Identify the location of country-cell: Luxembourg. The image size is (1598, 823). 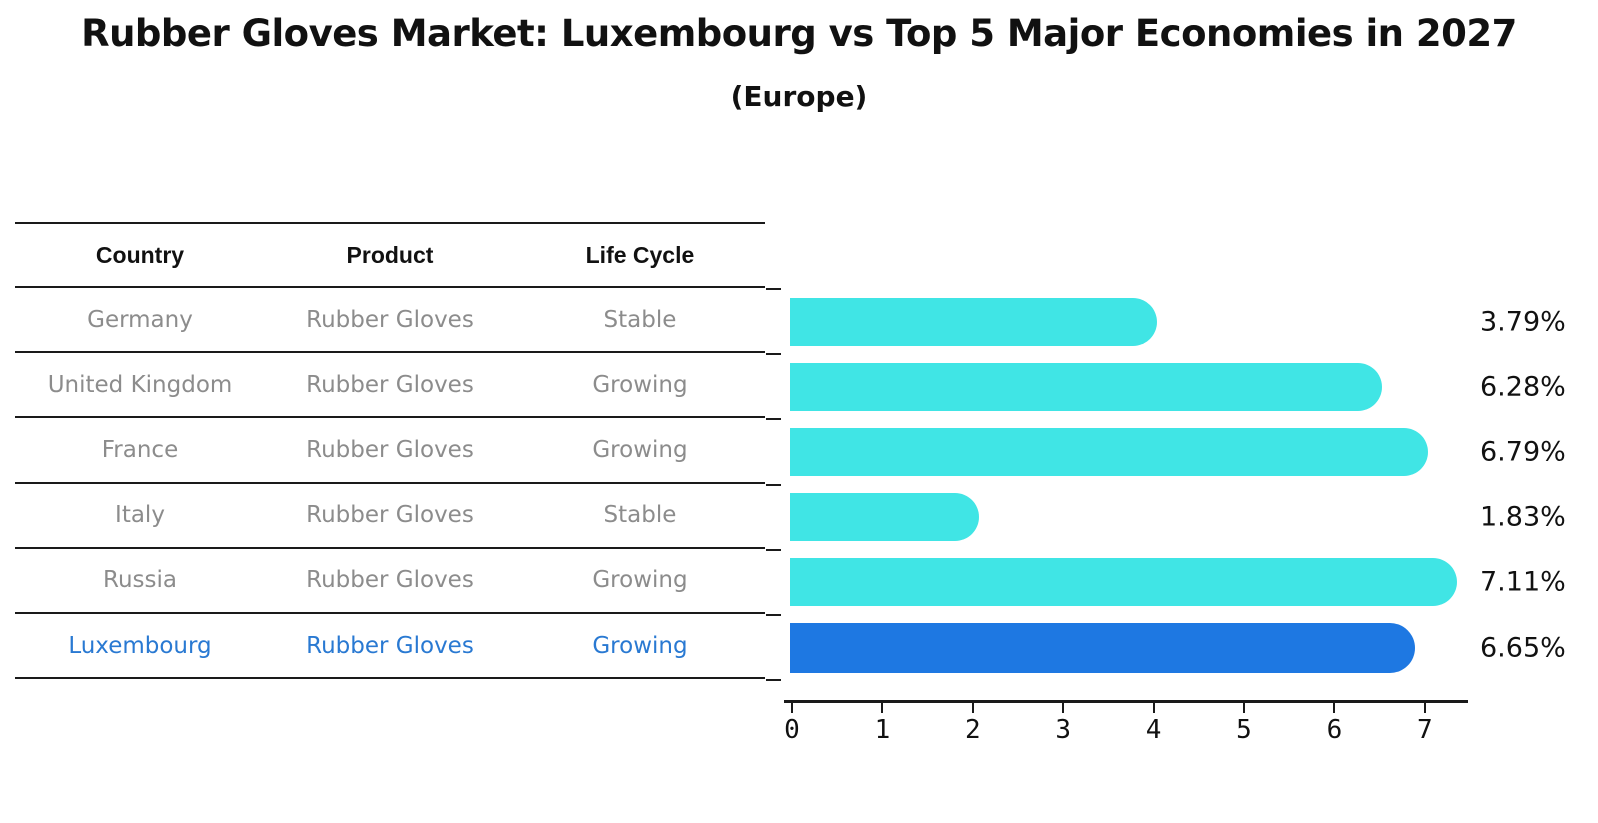
(140, 645).